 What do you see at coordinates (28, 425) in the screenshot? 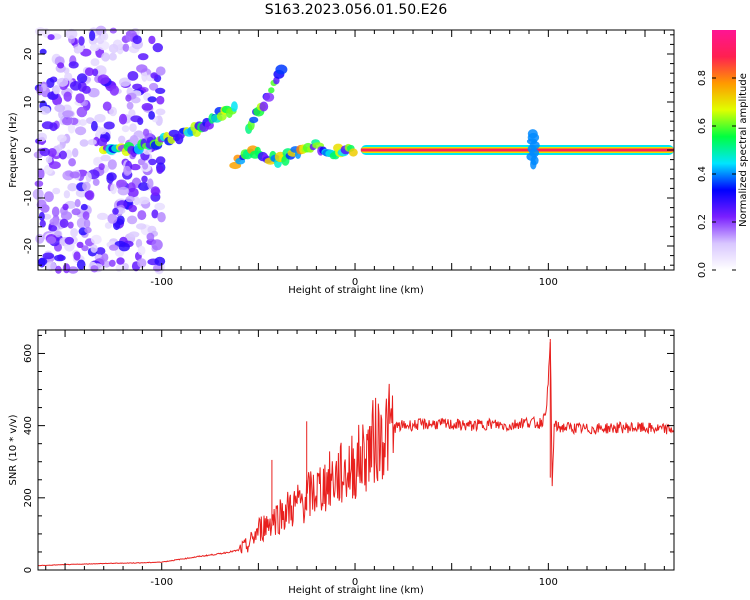
I see `y-tick-label: 400` at bounding box center [28, 425].